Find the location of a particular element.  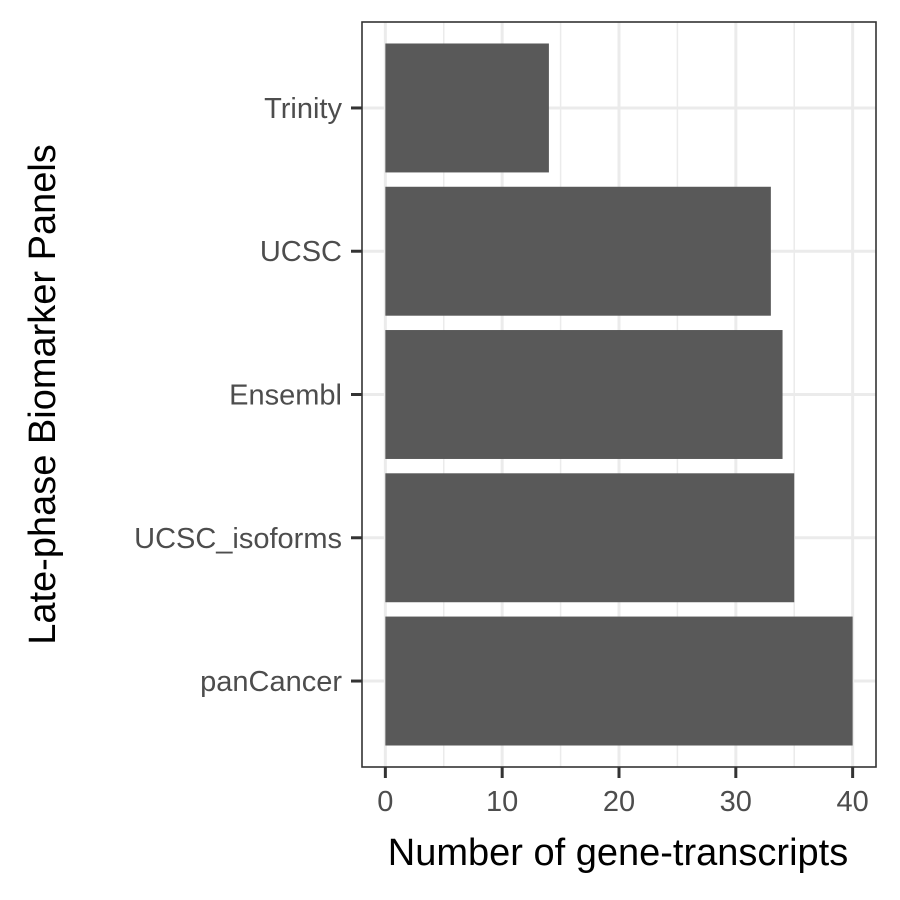

bar-trinity is located at coordinates (467, 108).